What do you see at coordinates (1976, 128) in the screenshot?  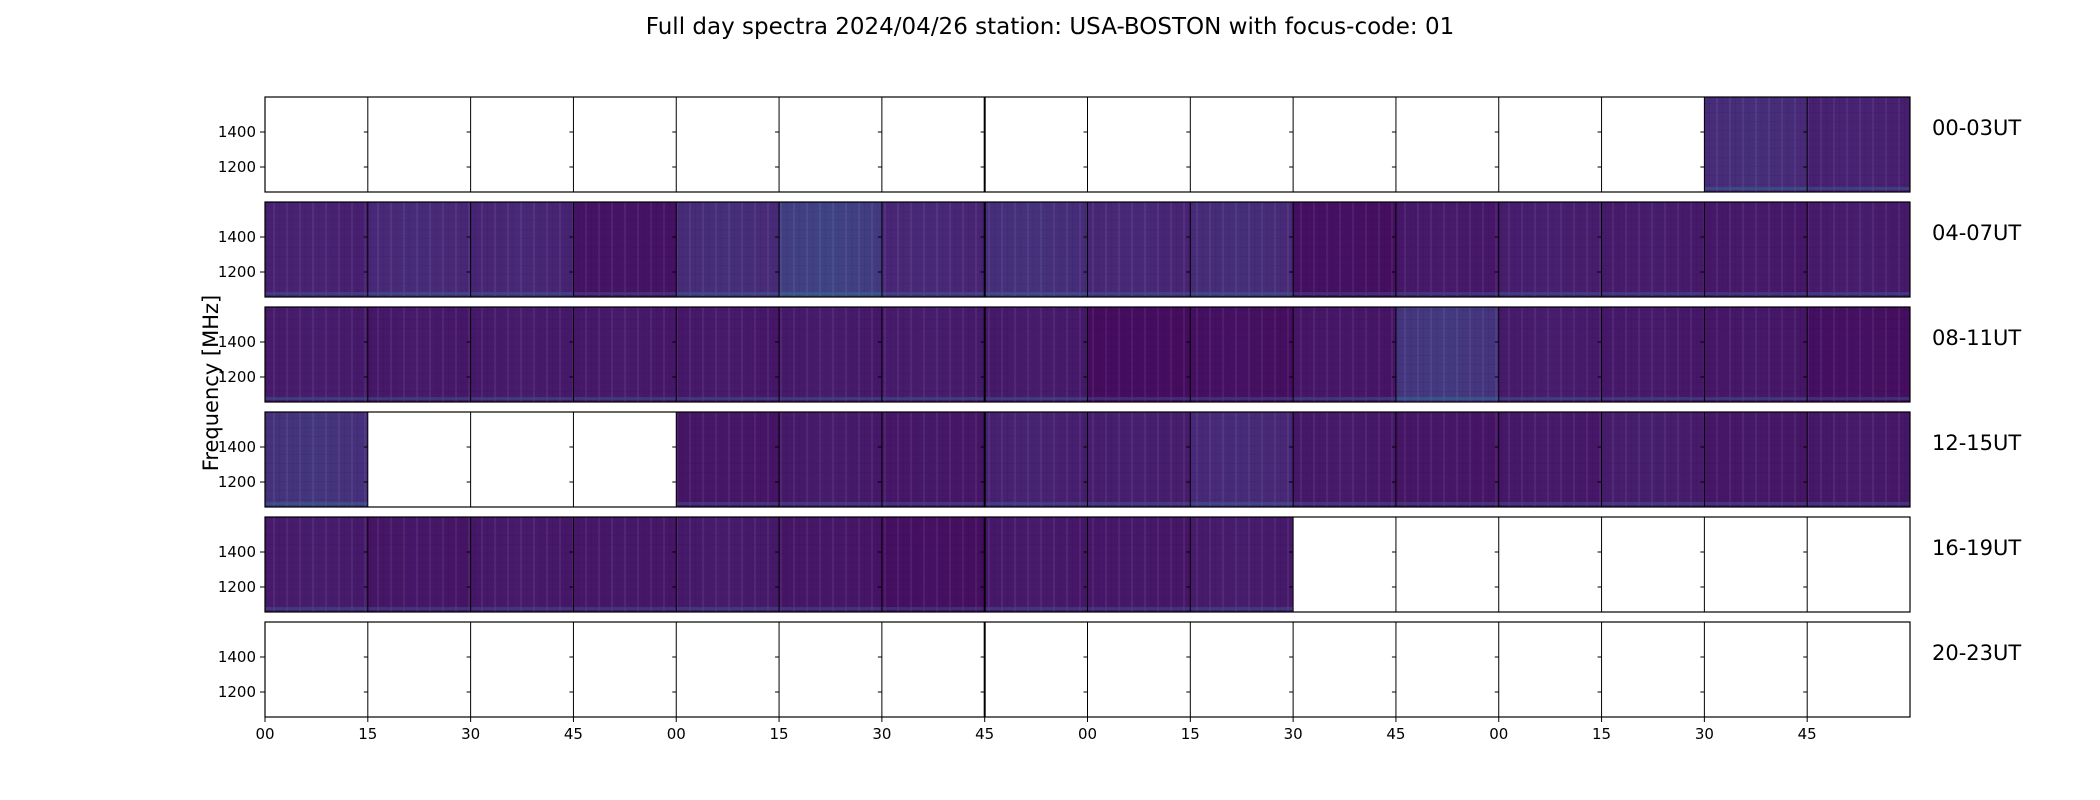 I see `row-time-label: 00-03UT` at bounding box center [1976, 128].